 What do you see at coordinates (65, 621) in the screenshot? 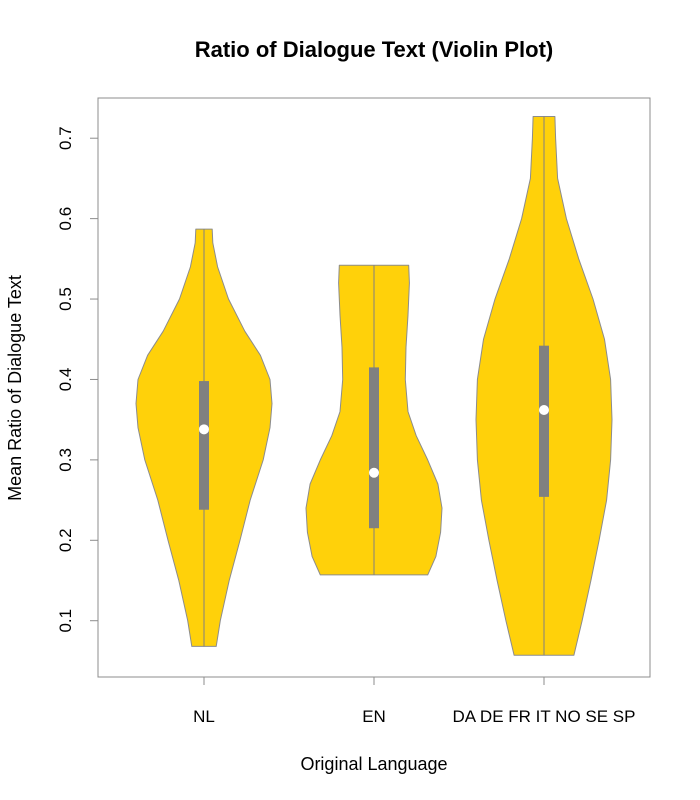
I see `y-tick-label: 0.1` at bounding box center [65, 621].